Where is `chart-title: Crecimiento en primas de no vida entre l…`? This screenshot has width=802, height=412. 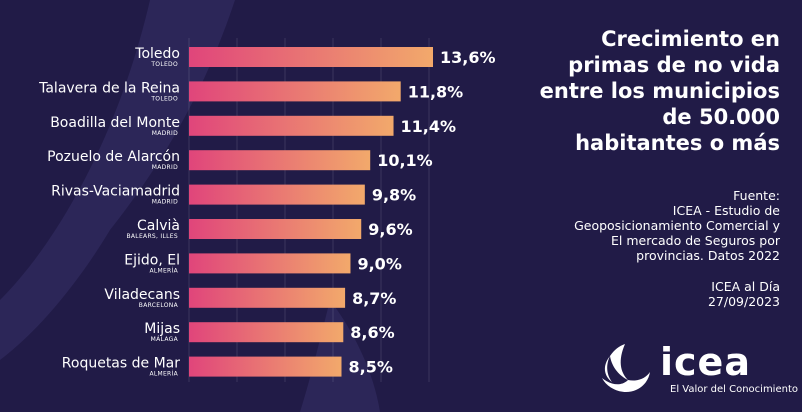 chart-title: Crecimiento en primas de no vida entre l… is located at coordinates (630, 91).